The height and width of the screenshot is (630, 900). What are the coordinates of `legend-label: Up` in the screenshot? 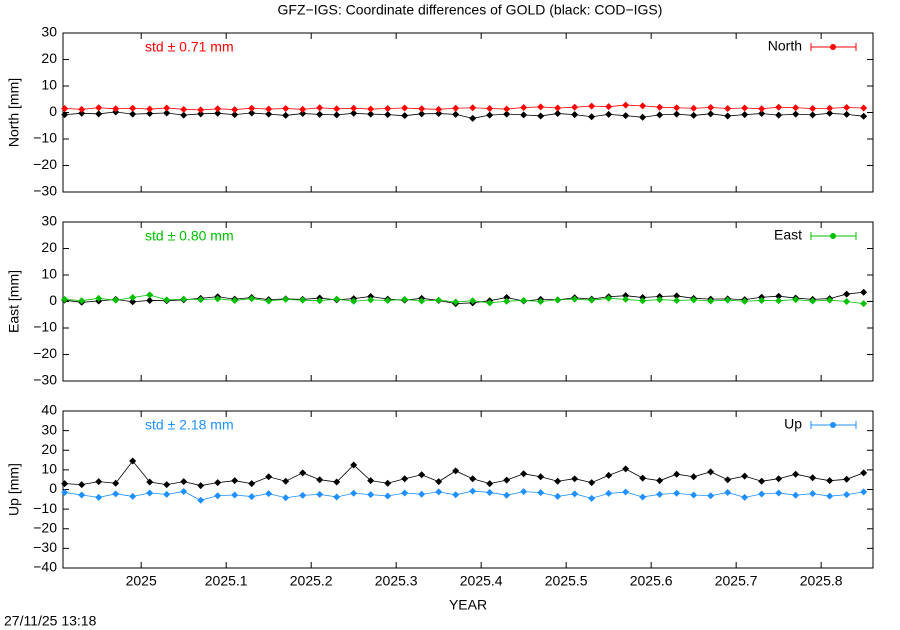 It's located at (793, 424).